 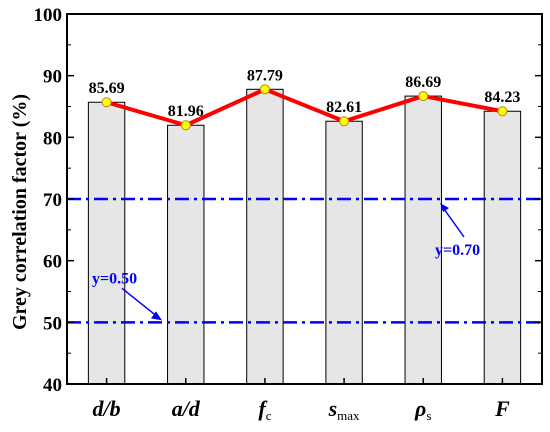 I want to click on arrow-1-shaft, so click(x=454, y=223).